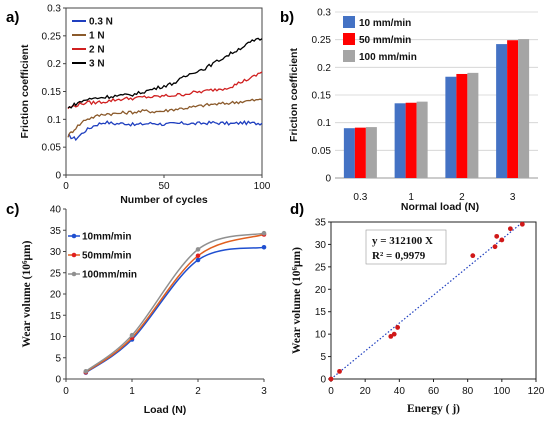 Image resolution: width=550 pixels, height=426 pixels. Describe the element at coordinates (58, 380) in the screenshot. I see `y-tick-label-c: 0` at that location.